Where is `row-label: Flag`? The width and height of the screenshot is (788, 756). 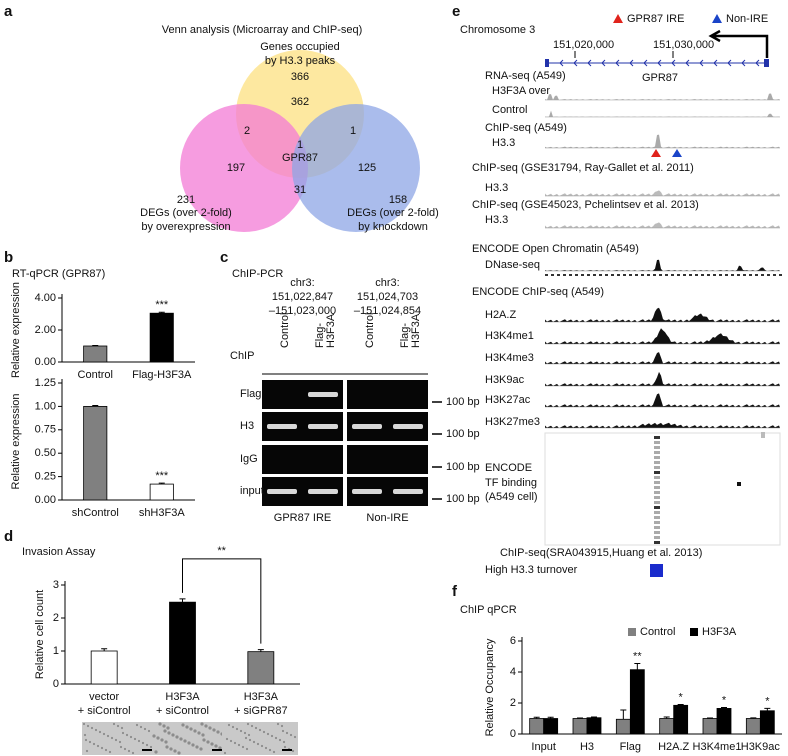 row-label: Flag is located at coordinates (250, 394).